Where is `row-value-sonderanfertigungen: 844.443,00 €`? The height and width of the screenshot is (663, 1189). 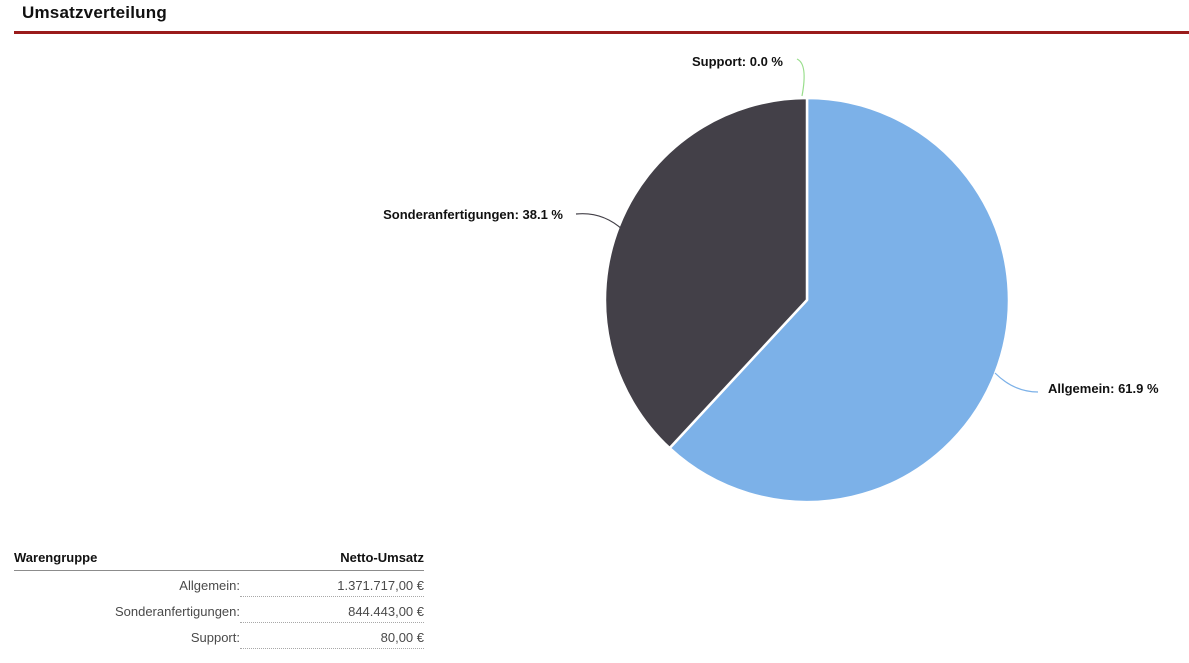 row-value-sonderanfertigungen: 844.443,00 € is located at coordinates (332, 609).